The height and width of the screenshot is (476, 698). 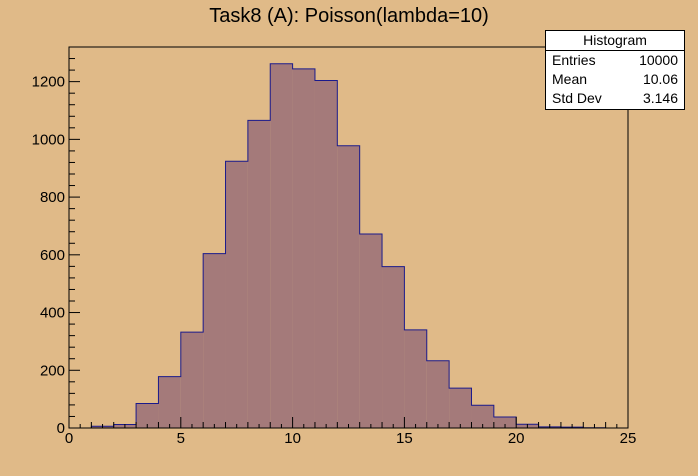 What do you see at coordinates (292, 438) in the screenshot?
I see `x-tick-label: 10` at bounding box center [292, 438].